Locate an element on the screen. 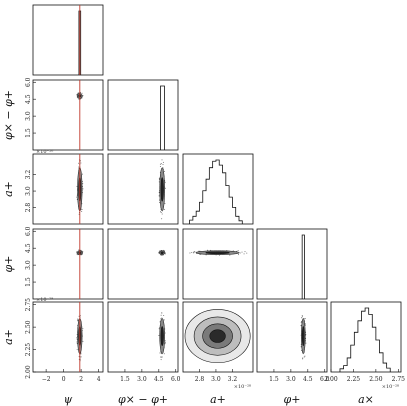  y-offset-label: ×10⁻²⁸ is located at coordinates (44, 300).